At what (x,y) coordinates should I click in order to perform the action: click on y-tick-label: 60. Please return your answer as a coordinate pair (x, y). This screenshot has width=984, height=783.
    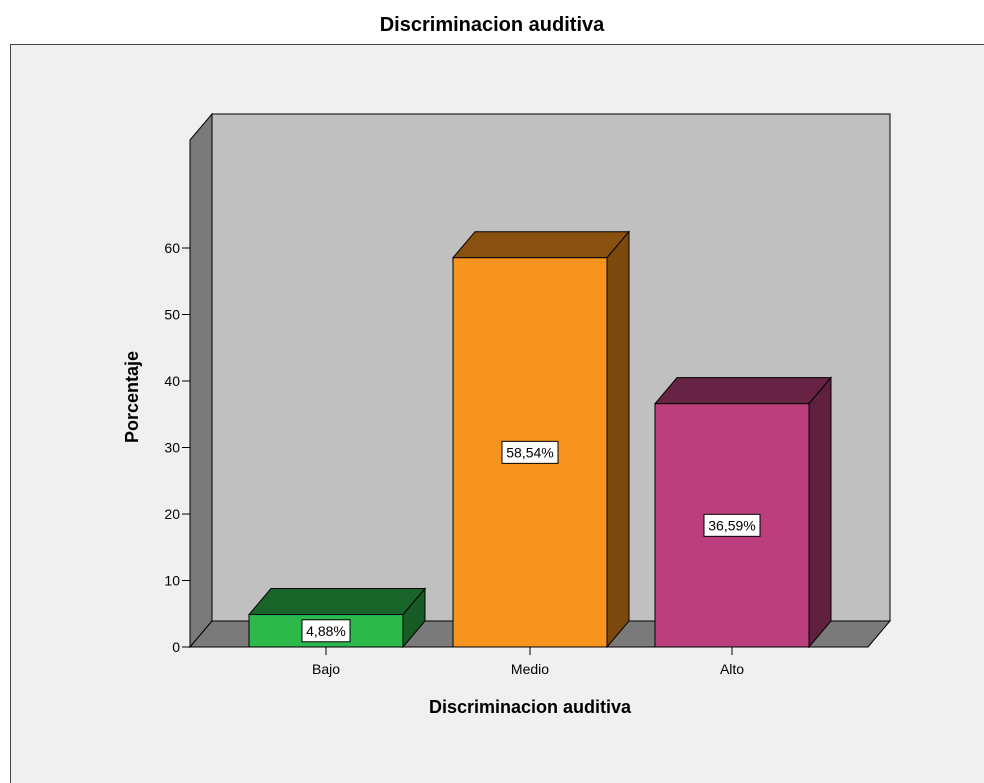
    Looking at the image, I should click on (172, 248).